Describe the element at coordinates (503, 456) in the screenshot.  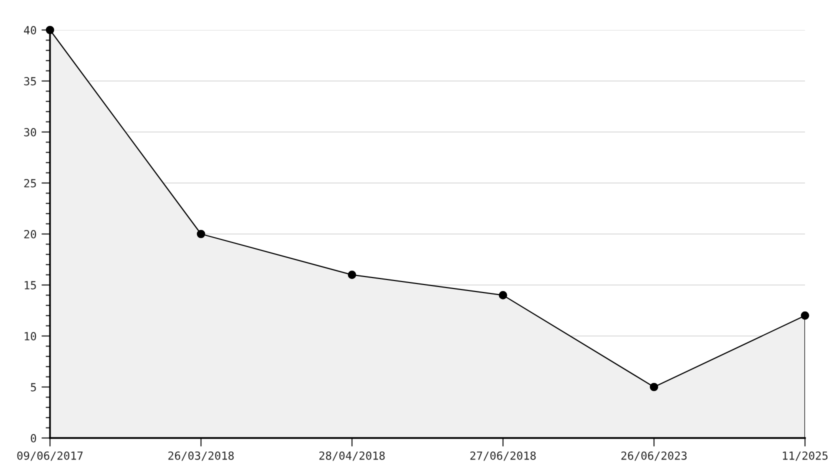
I see `x-tick-label: 27/06/2018` at that location.